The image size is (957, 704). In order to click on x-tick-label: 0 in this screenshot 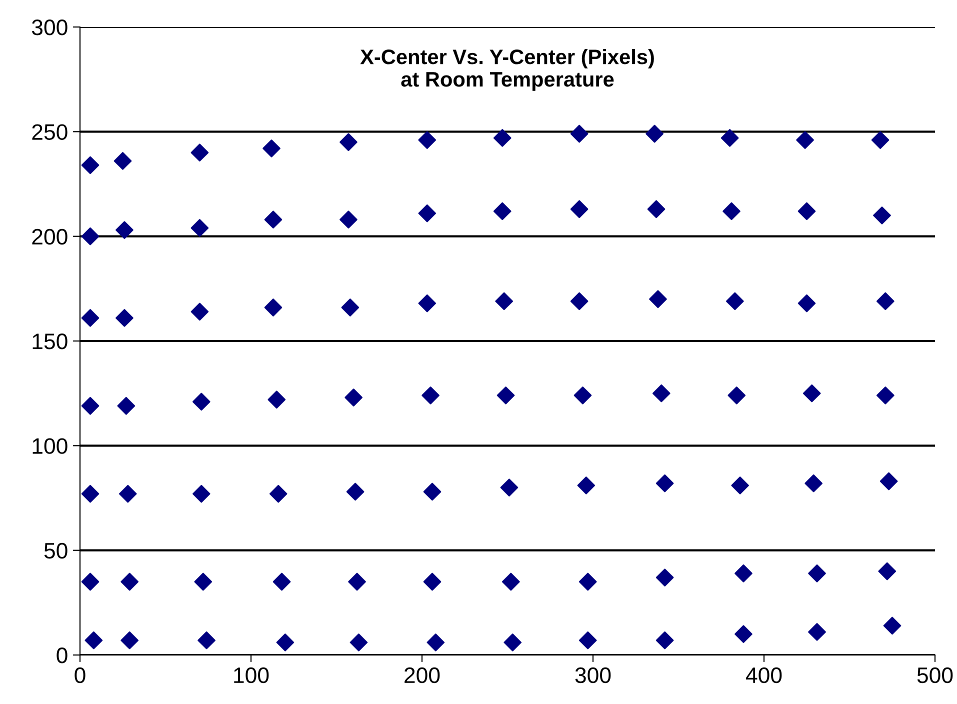, I will do `click(80, 675)`.